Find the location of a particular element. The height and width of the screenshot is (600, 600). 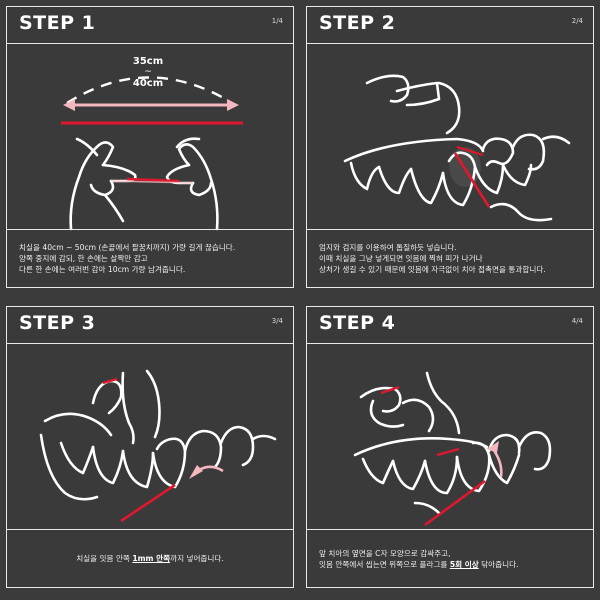

step-4-line-2: 잇몸 안쪽에서 씹는면 위쪽으로 플라그를 5회 이상 닦아줍니다. is located at coordinates (450, 564).